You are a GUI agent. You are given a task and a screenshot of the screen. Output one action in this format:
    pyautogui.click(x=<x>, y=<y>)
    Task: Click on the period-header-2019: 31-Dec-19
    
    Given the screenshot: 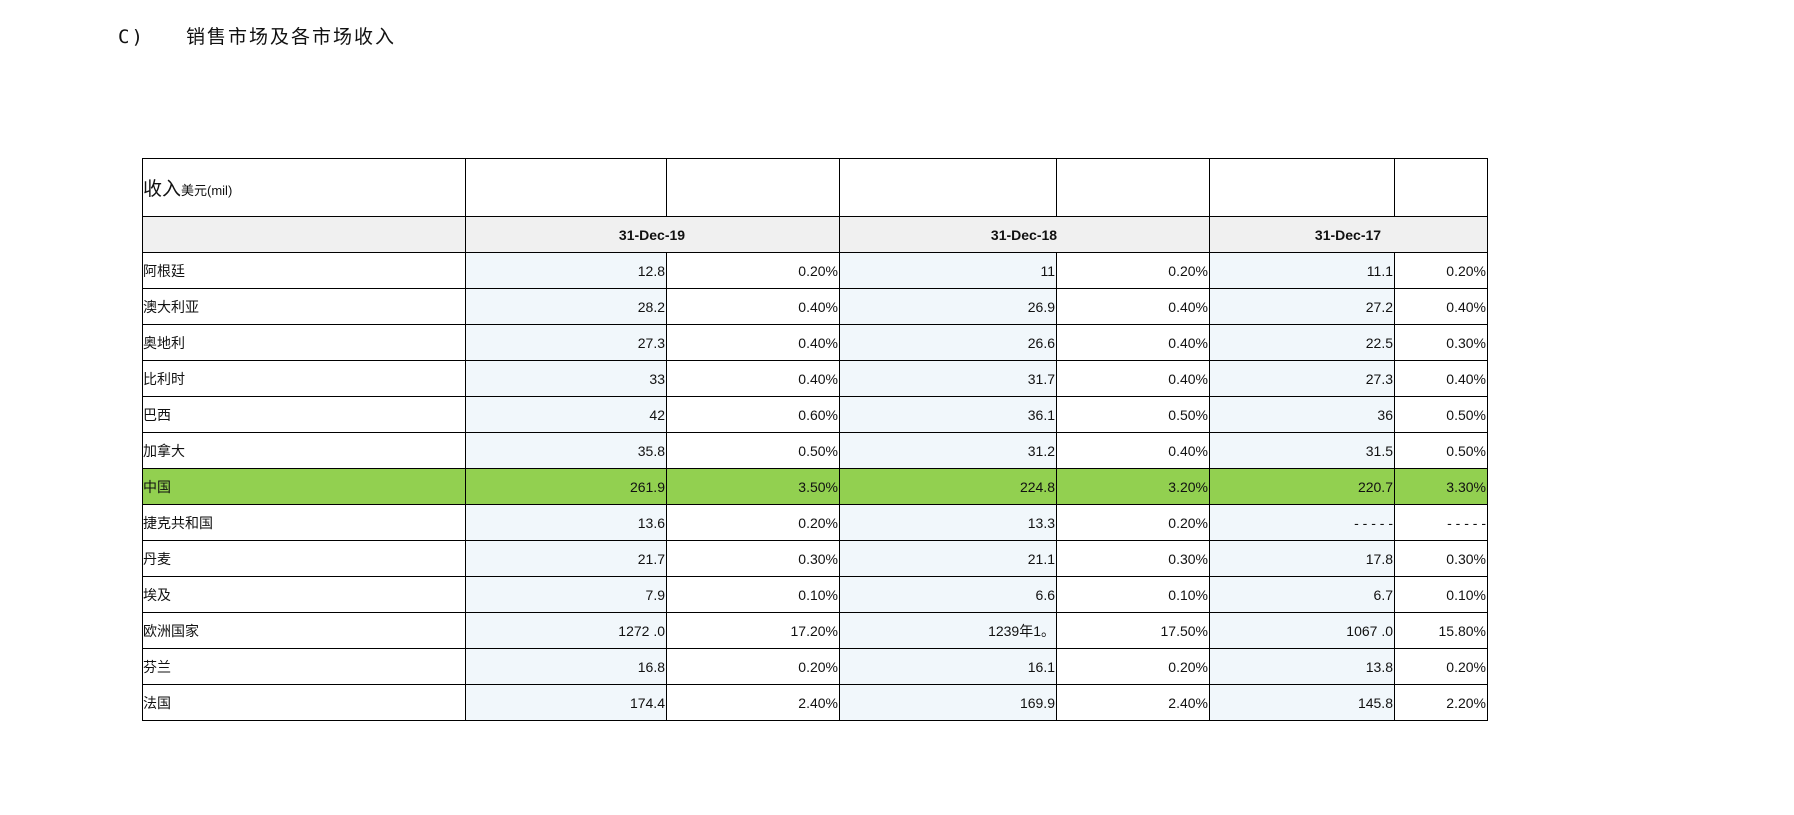 What is the action you would take?
    pyautogui.click(x=652, y=234)
    